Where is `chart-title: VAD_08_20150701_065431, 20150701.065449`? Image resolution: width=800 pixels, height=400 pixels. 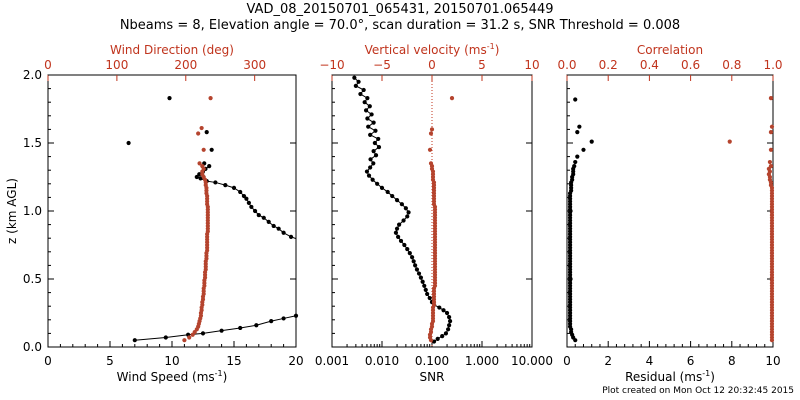
chart-title: VAD_08_20150701_065431, 20150701.065449 is located at coordinates (400, 9).